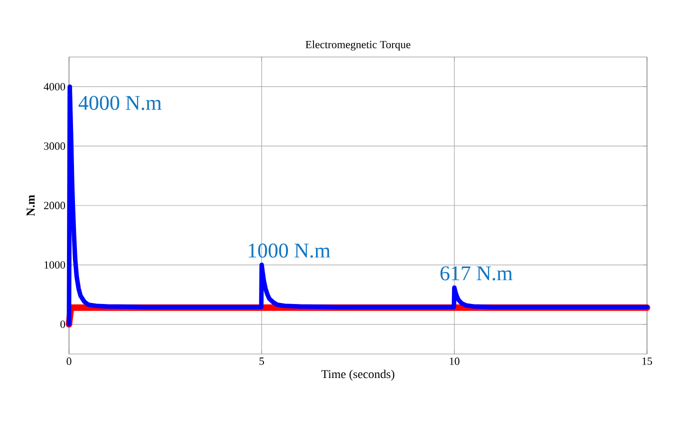 The image size is (675, 435). What do you see at coordinates (55, 146) in the screenshot?
I see `y-tick-label: 3000` at bounding box center [55, 146].